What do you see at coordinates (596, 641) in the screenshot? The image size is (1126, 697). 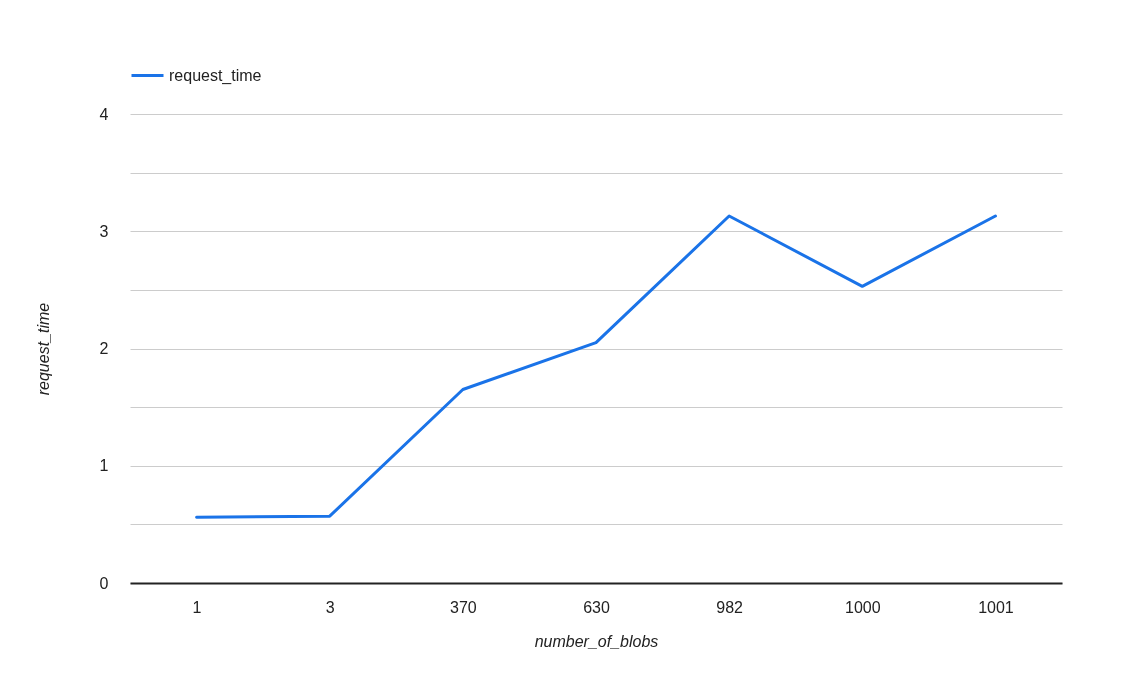 I see `x-axis-title: number_of_blobs` at bounding box center [596, 641].